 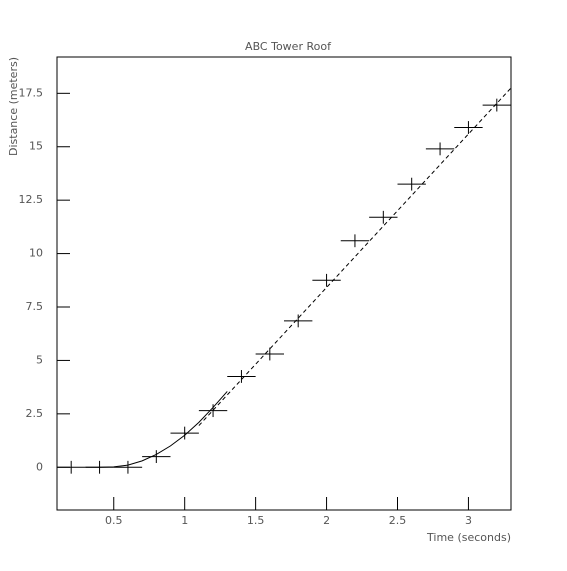 What do you see at coordinates (326, 520) in the screenshot?
I see `x-tick-label: 2` at bounding box center [326, 520].